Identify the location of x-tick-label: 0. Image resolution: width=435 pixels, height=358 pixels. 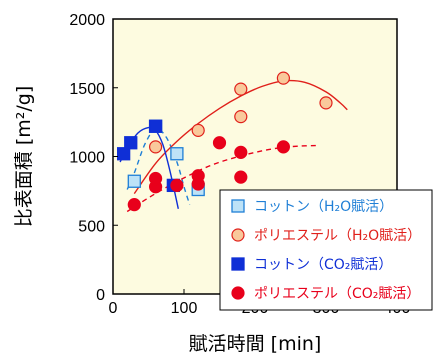
(113, 308).